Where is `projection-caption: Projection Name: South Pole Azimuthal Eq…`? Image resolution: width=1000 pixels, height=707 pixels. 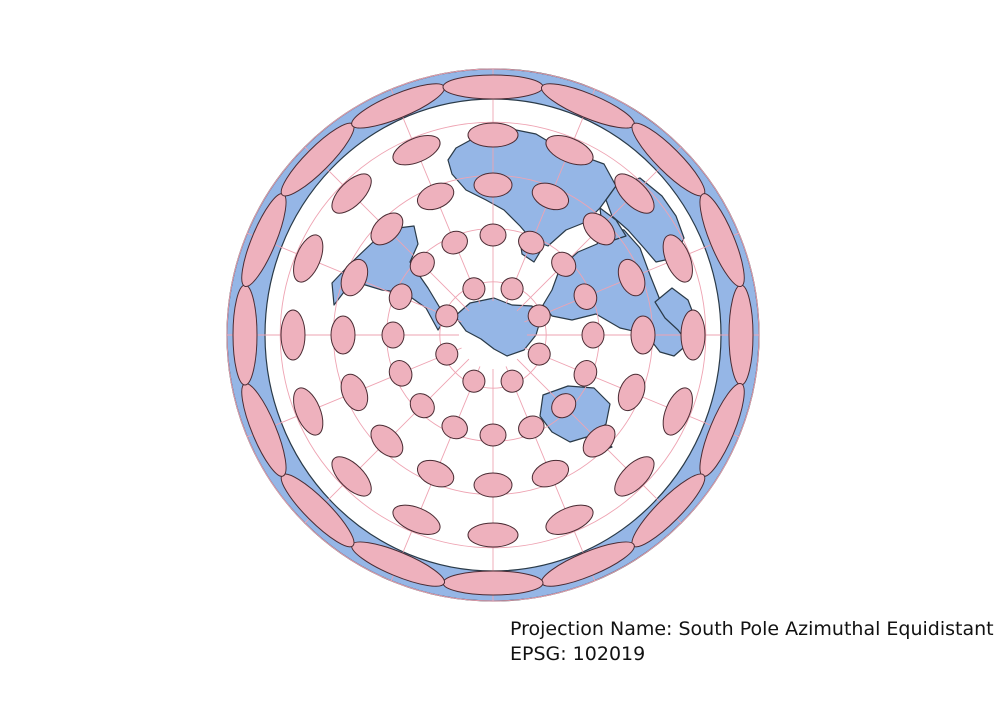
projection-caption: Projection Name: South Pole Azimuthal Eq… is located at coordinates (752, 642).